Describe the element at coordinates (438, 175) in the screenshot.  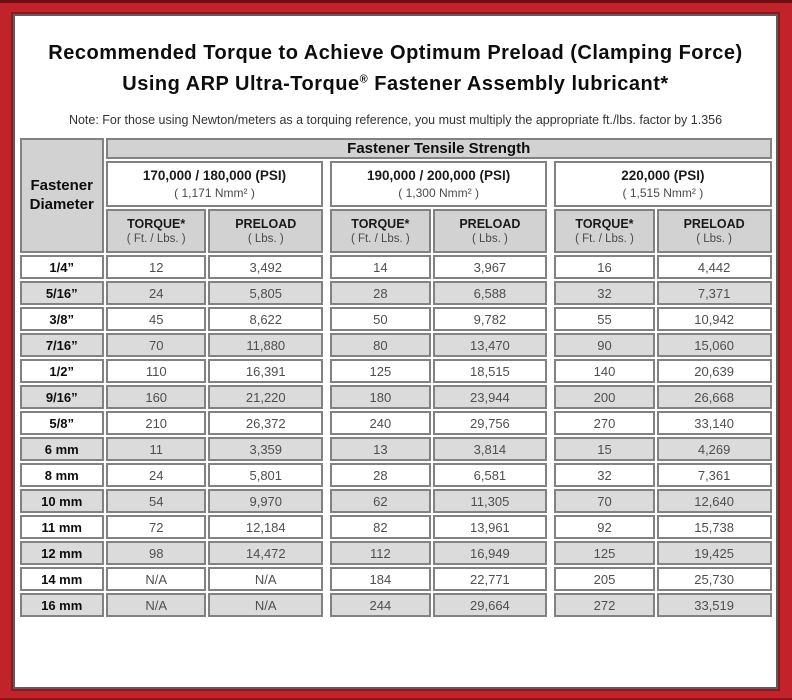
I see `psi-group-2-label: 190,000 / 200,000 (PSI)` at that location.